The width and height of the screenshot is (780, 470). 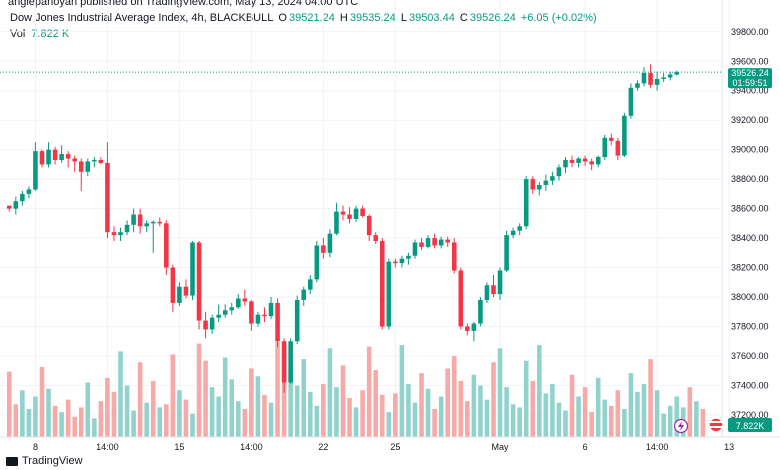 I want to click on price-tick-label: 39800.00, so click(x=750, y=32).